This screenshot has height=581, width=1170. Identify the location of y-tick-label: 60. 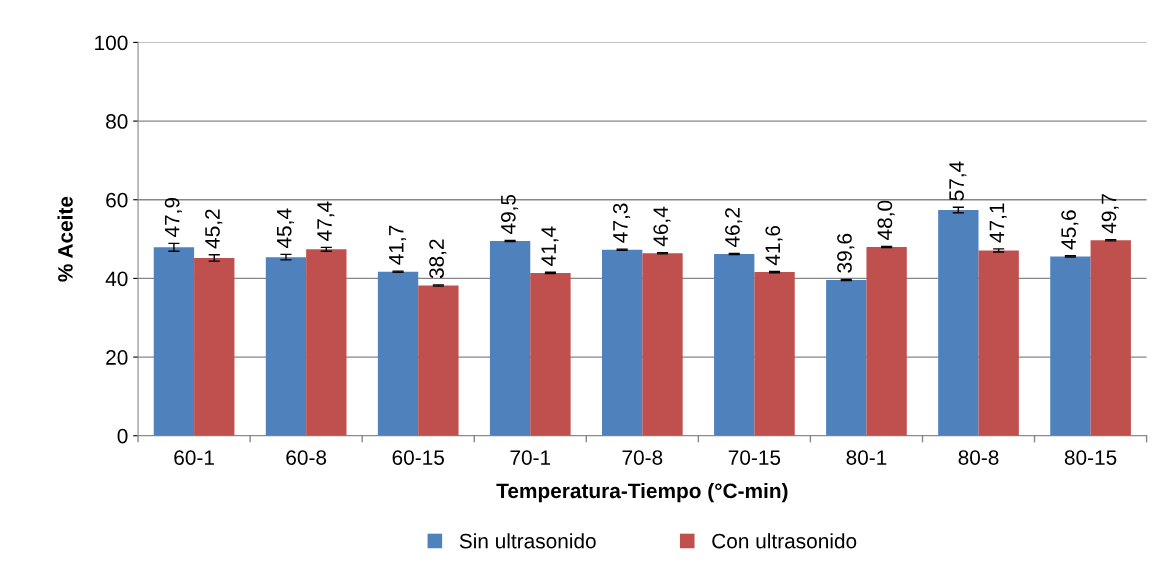
(117, 200).